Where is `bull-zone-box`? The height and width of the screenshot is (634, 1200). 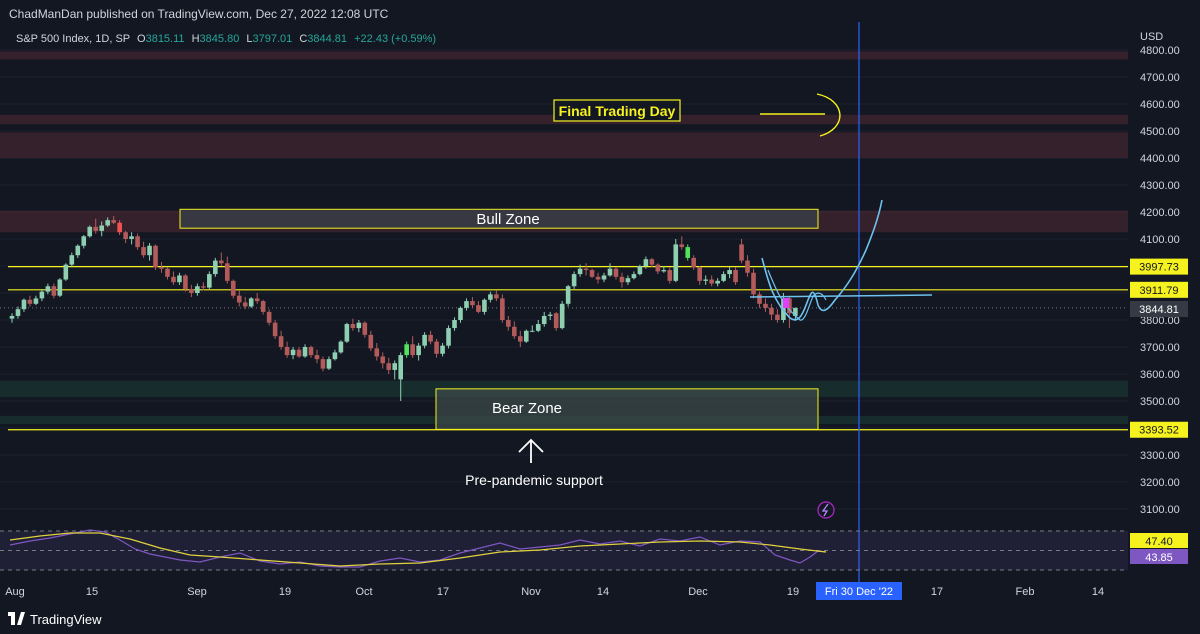 bull-zone-box is located at coordinates (499, 218).